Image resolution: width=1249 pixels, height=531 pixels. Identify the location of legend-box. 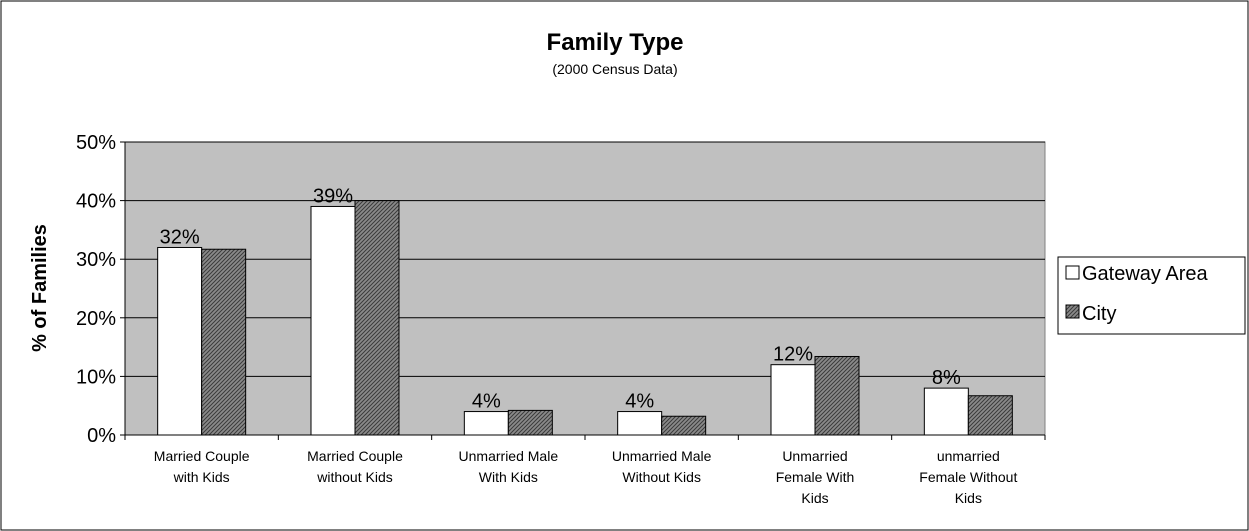
(1151, 295).